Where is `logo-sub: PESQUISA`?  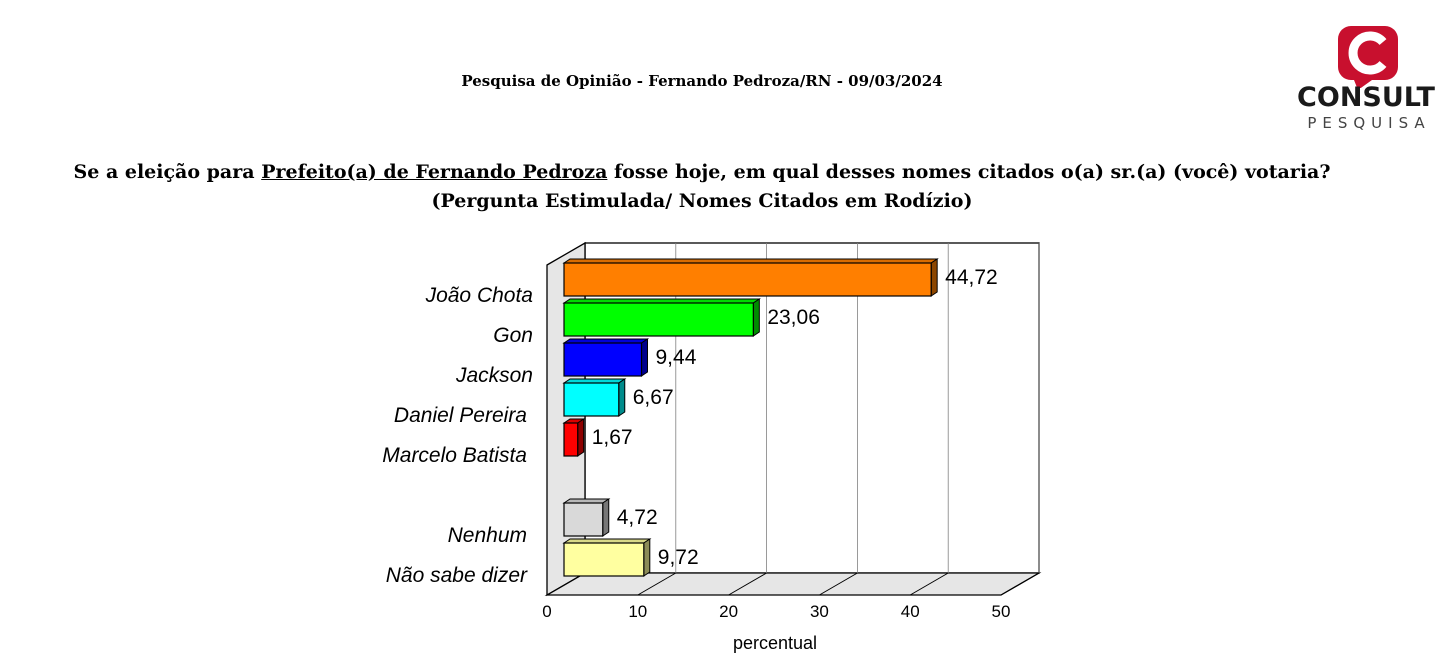
logo-sub: PESQUISA is located at coordinates (1369, 123).